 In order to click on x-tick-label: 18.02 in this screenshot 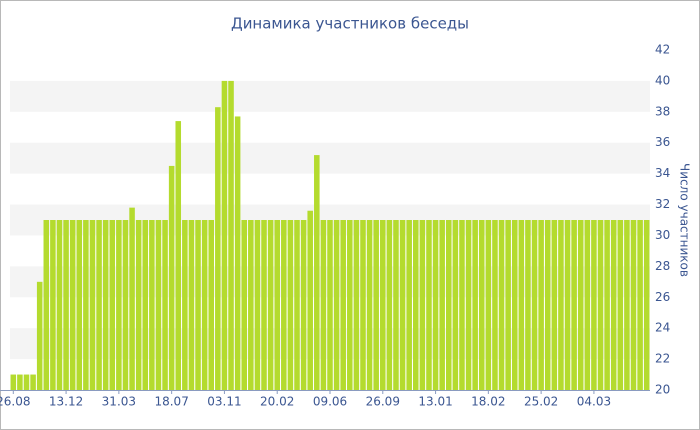, I will do `click(488, 402)`.